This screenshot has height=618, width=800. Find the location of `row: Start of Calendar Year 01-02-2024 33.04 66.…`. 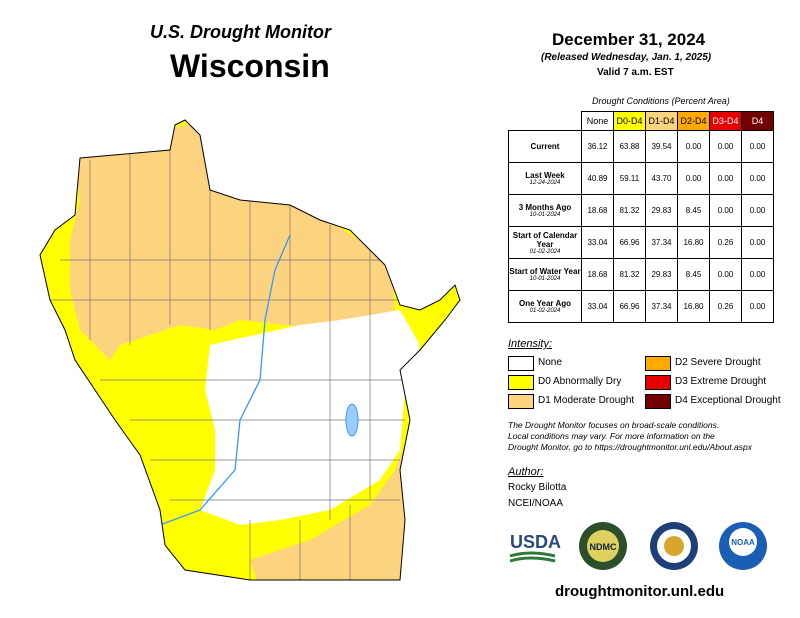

row: Start of Calendar Year 01-02-2024 33.04 66.… is located at coordinates (641, 242).